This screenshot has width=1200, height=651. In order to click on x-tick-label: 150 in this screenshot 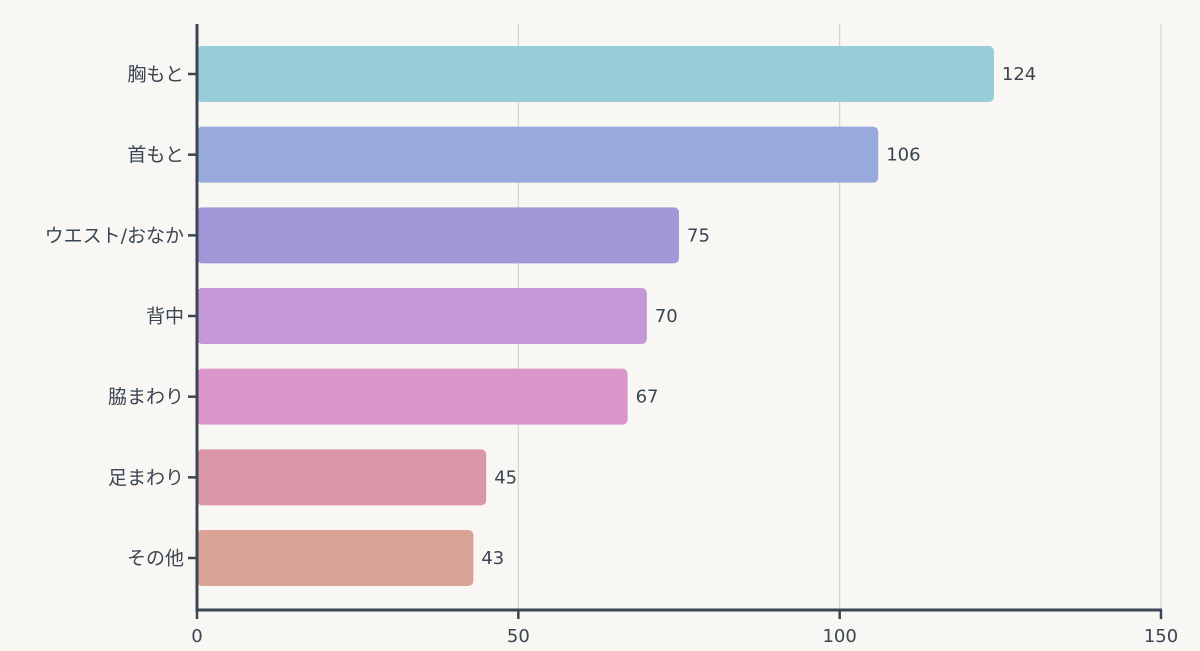, I will do `click(1161, 636)`.